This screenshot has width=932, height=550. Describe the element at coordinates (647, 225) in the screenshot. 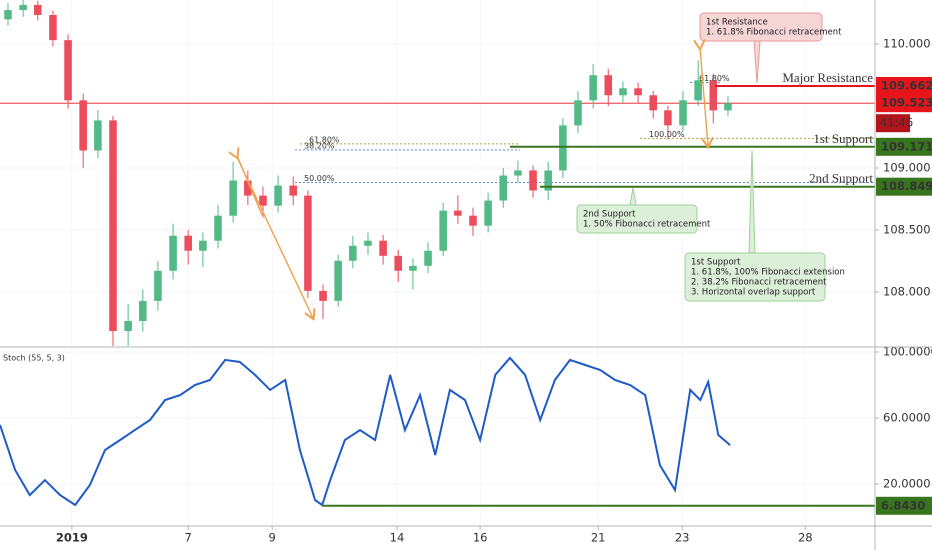

I see `callout-text: 1. 50% Fibonacci retracement` at that location.